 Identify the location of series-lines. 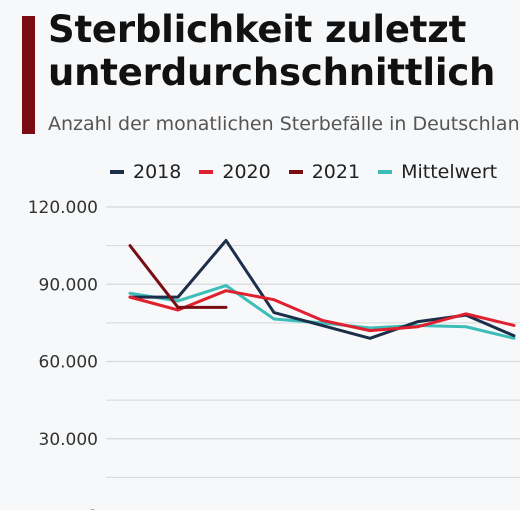
(322, 289).